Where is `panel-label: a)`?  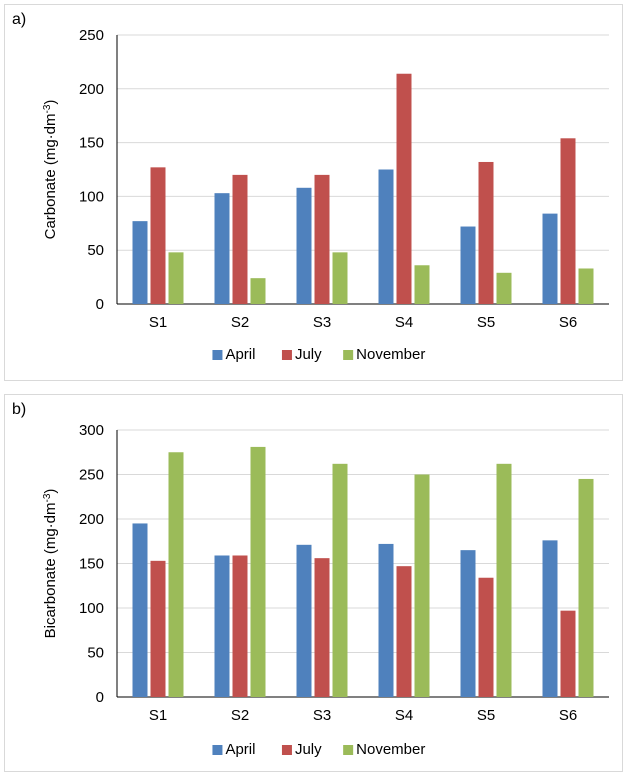 panel-label: a) is located at coordinates (19, 19).